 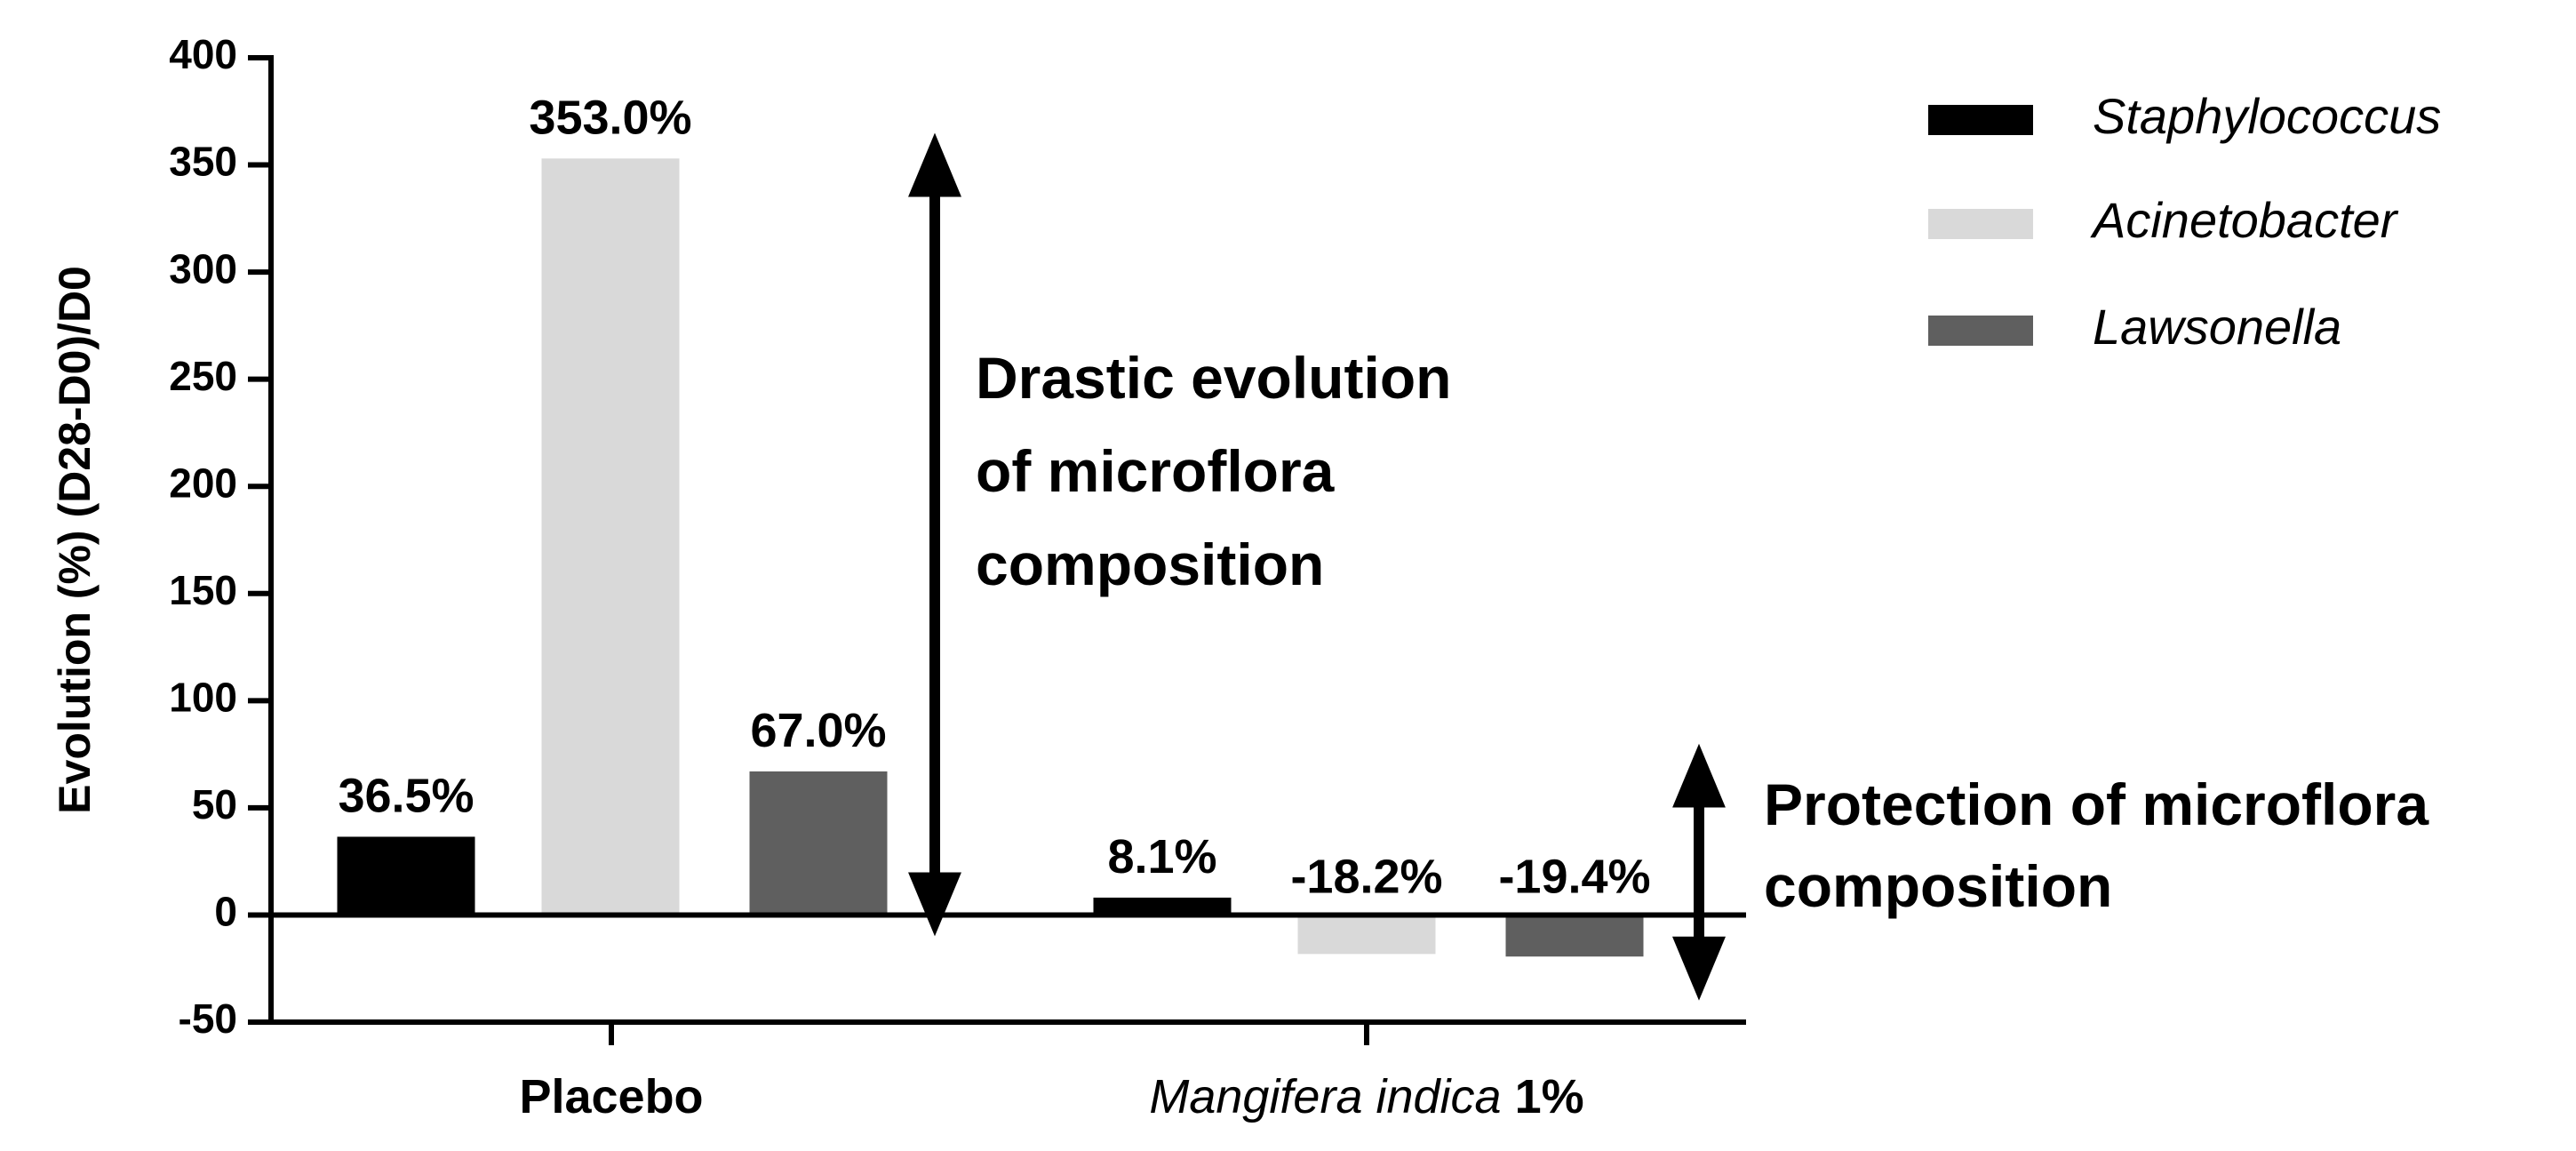 What do you see at coordinates (1161, 856) in the screenshot?
I see `data-label: 8.1%` at bounding box center [1161, 856].